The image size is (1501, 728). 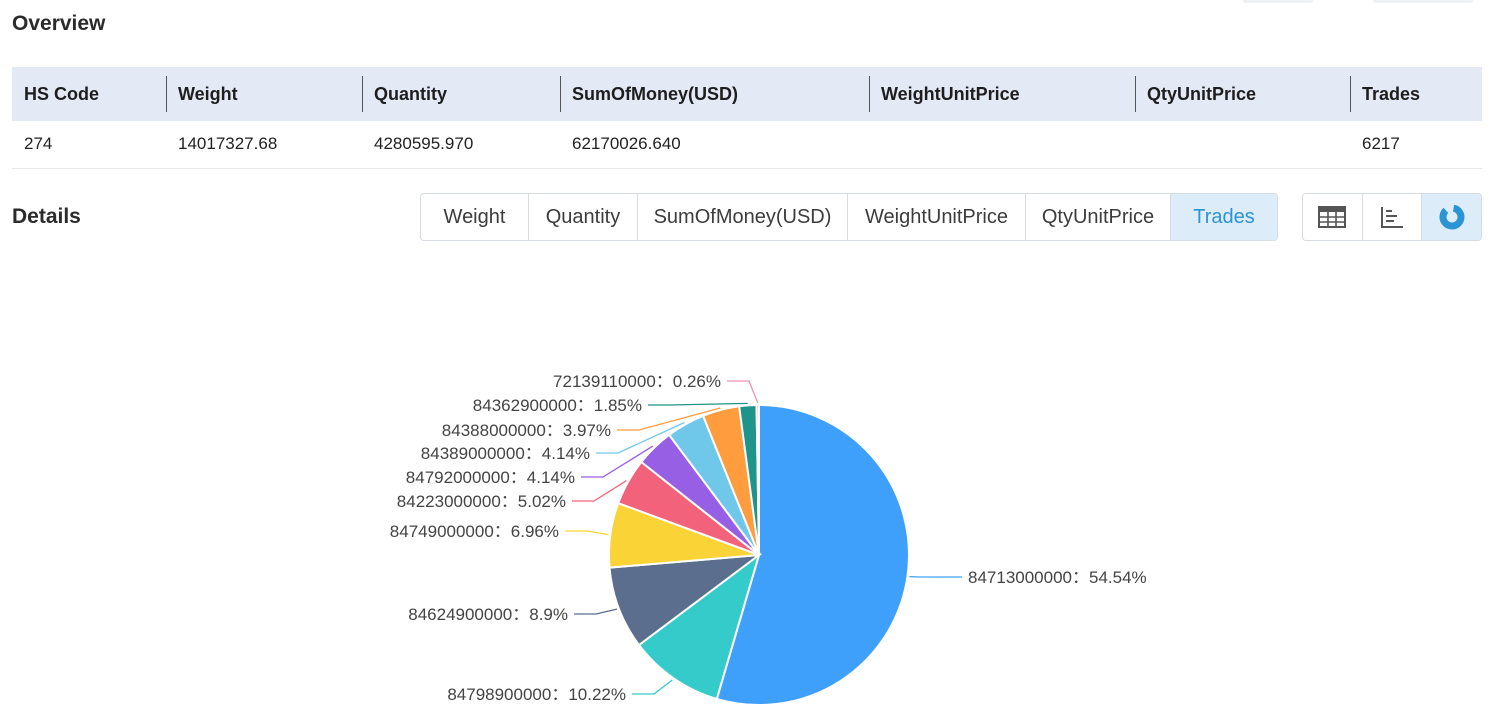 What do you see at coordinates (89, 145) in the screenshot?
I see `cell-hs-code: 274` at bounding box center [89, 145].